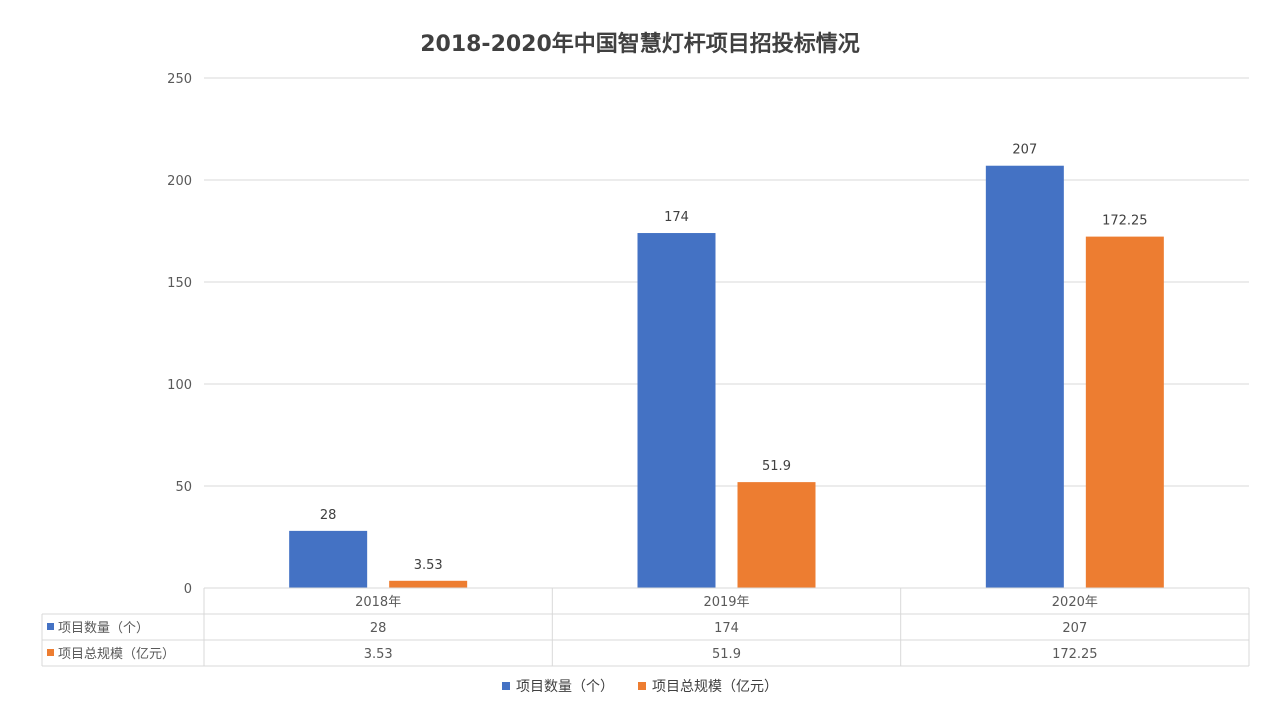 The height and width of the screenshot is (720, 1280). I want to click on table-cell: 28, so click(378, 628).